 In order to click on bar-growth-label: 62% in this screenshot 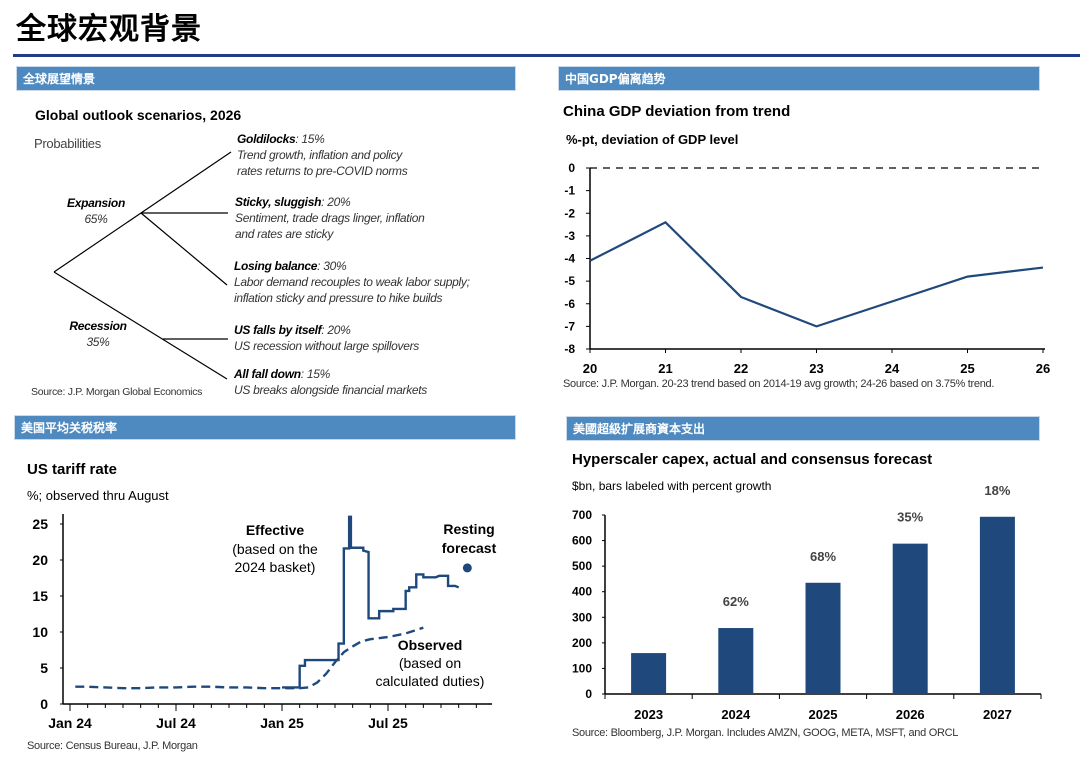, I will do `click(736, 601)`.